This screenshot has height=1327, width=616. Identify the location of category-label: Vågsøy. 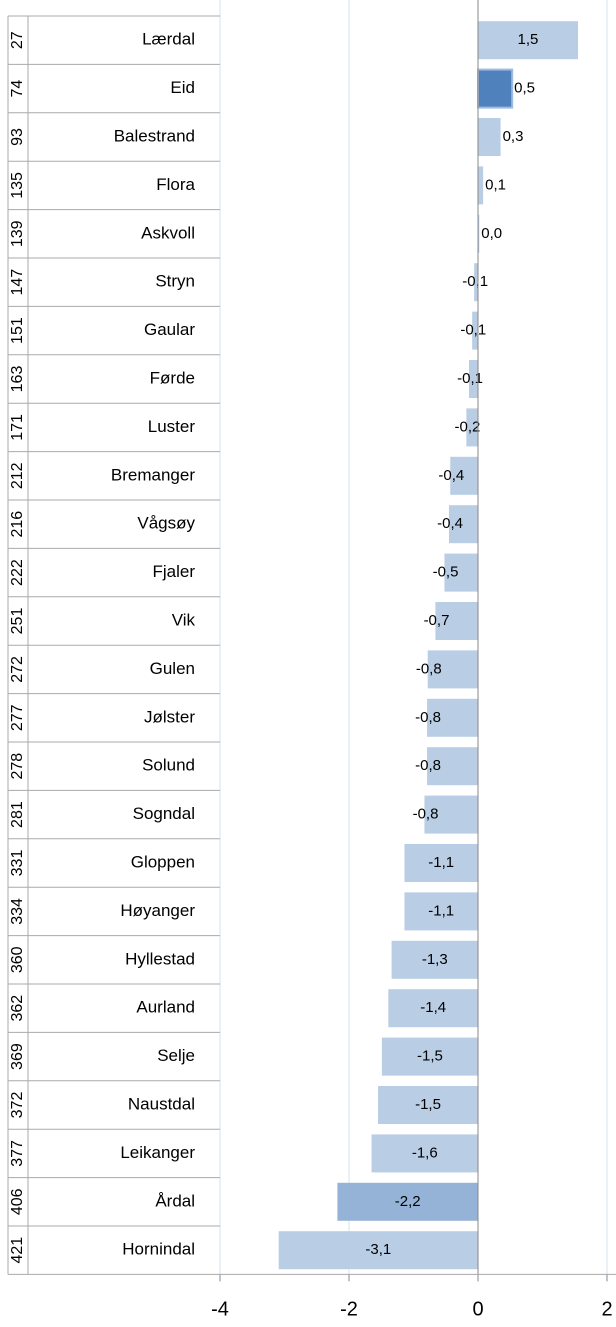
(166, 523).